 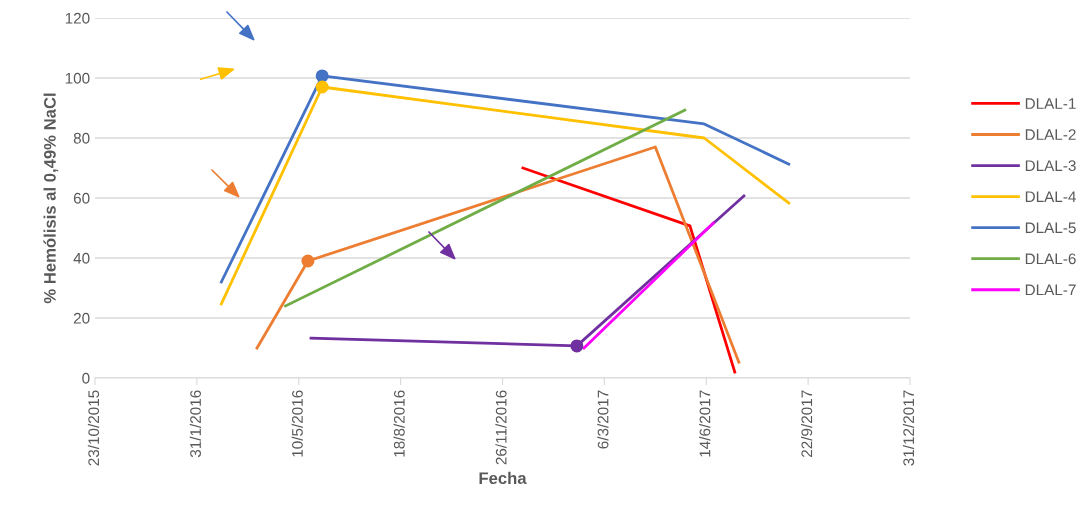 What do you see at coordinates (501, 427) in the screenshot?
I see `x-tick-label: 26/11/2016` at bounding box center [501, 427].